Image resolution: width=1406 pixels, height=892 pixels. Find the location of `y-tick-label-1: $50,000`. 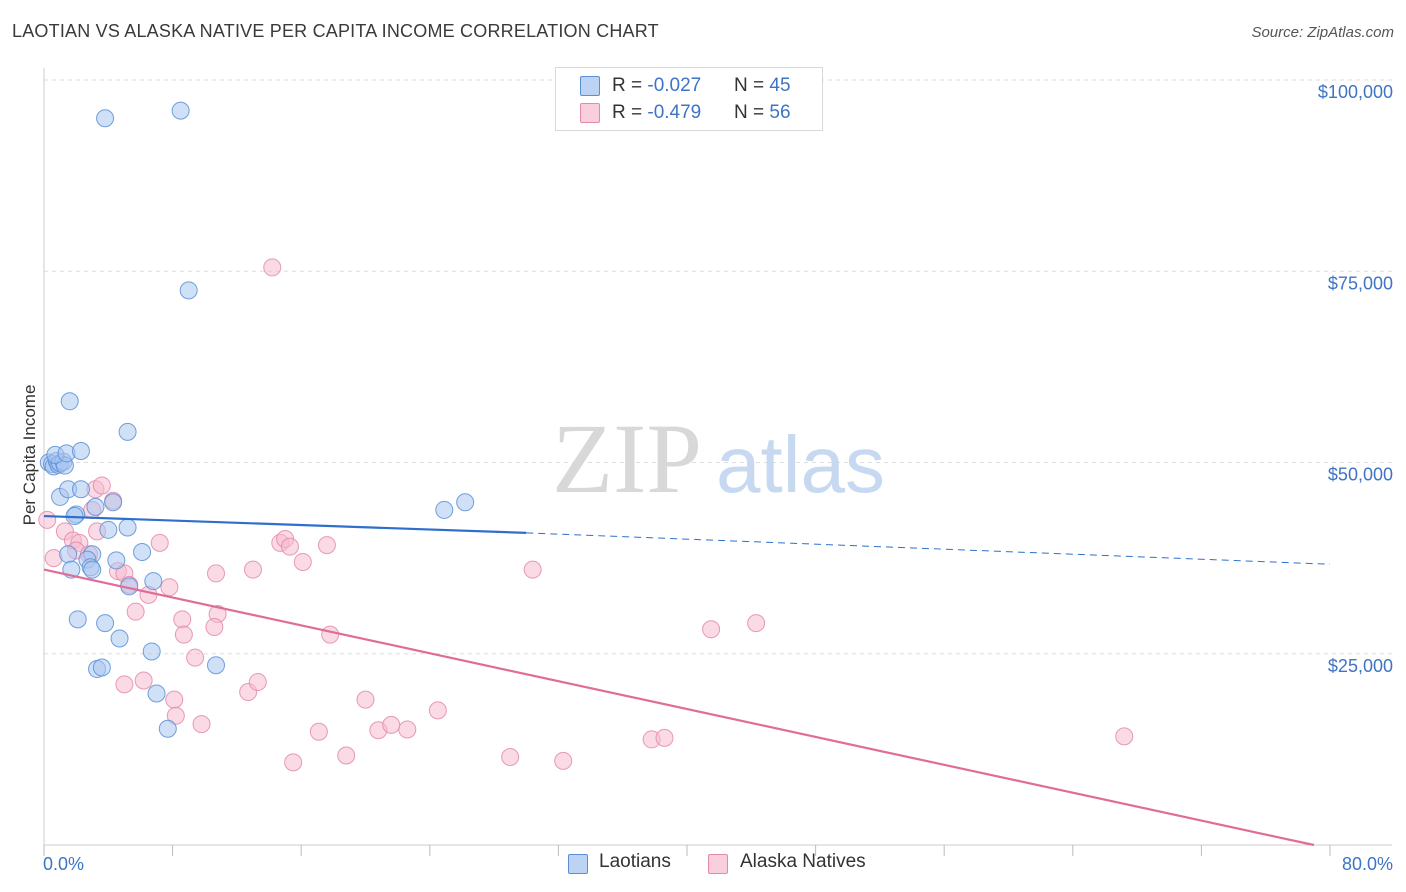

y-tick-label-1: $50,000 is located at coordinates (1360, 475).